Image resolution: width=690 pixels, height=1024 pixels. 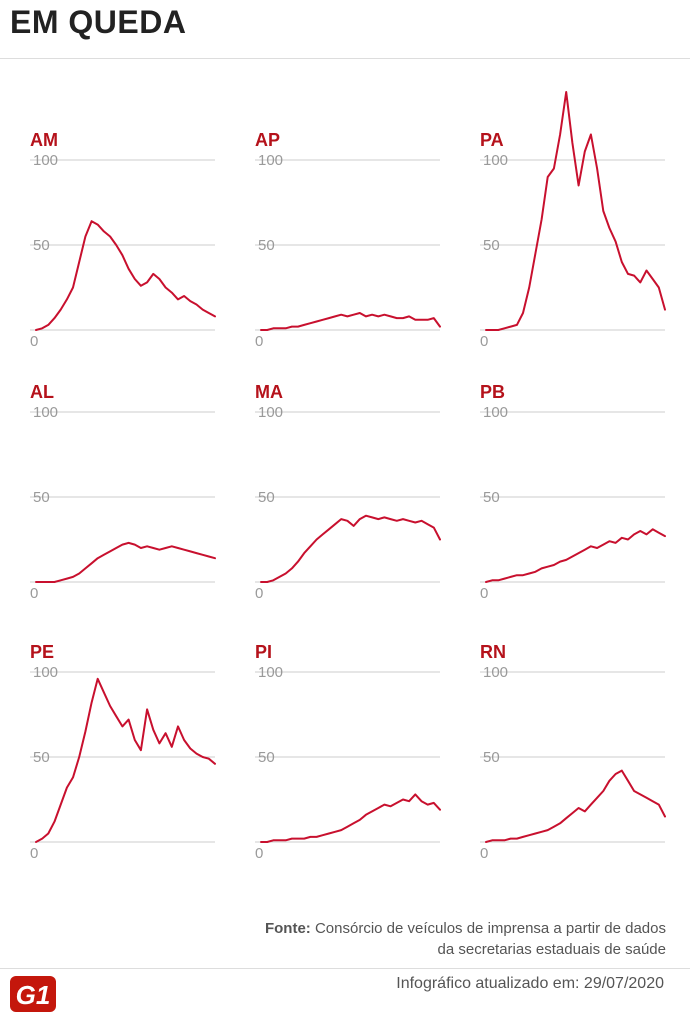 What do you see at coordinates (493, 652) in the screenshot?
I see `chart-title: RN` at bounding box center [493, 652].